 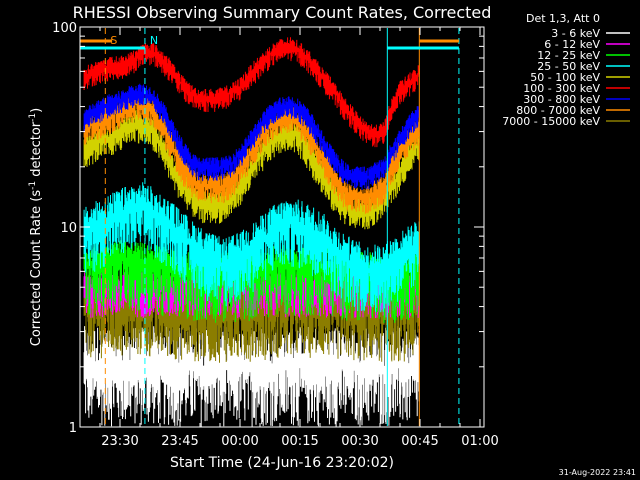 I want to click on y-tick-label-2: 100, so click(x=64, y=28).